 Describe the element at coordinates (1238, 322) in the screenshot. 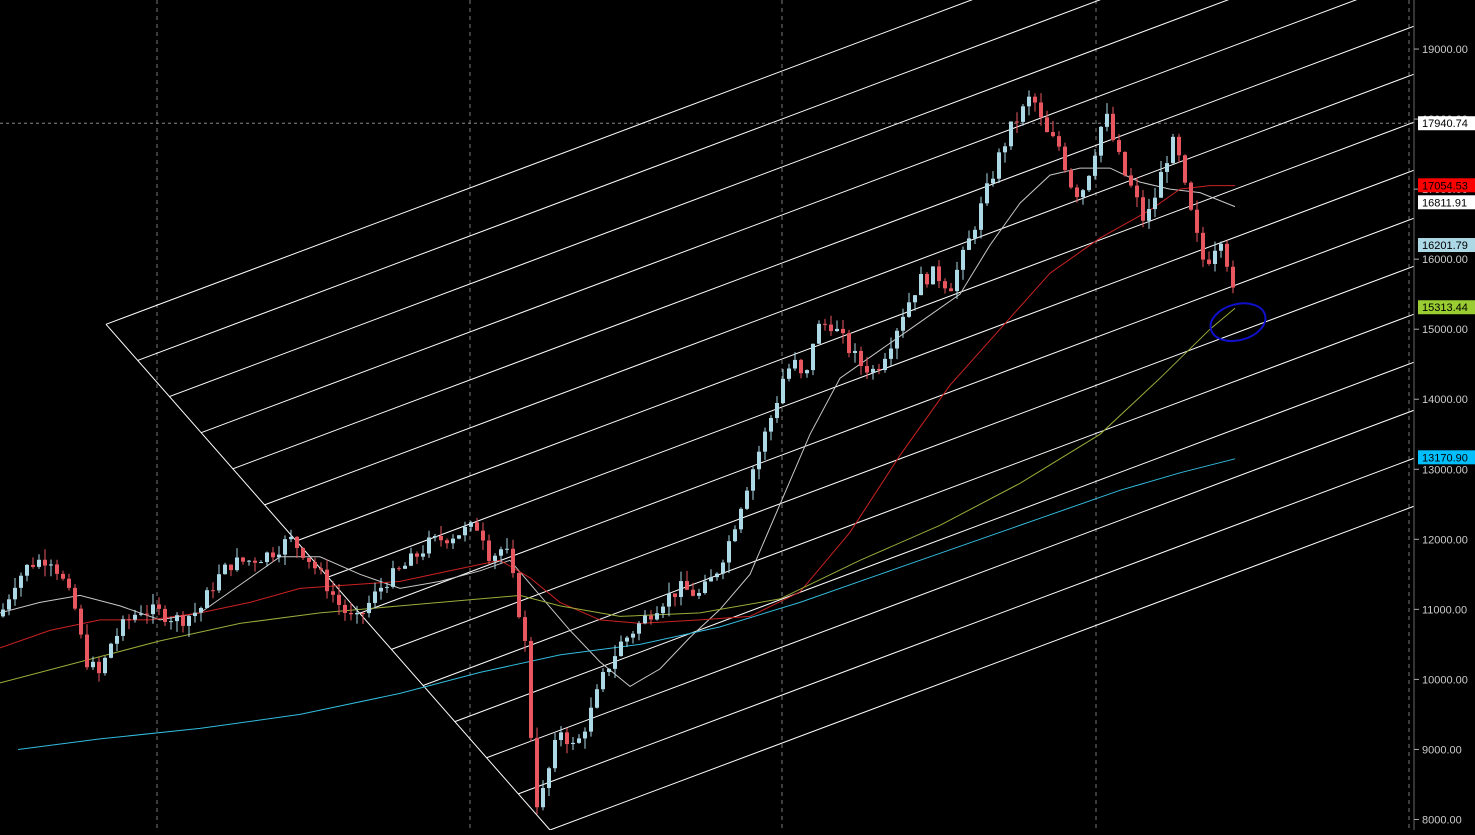

I see `annotation-circle` at that location.